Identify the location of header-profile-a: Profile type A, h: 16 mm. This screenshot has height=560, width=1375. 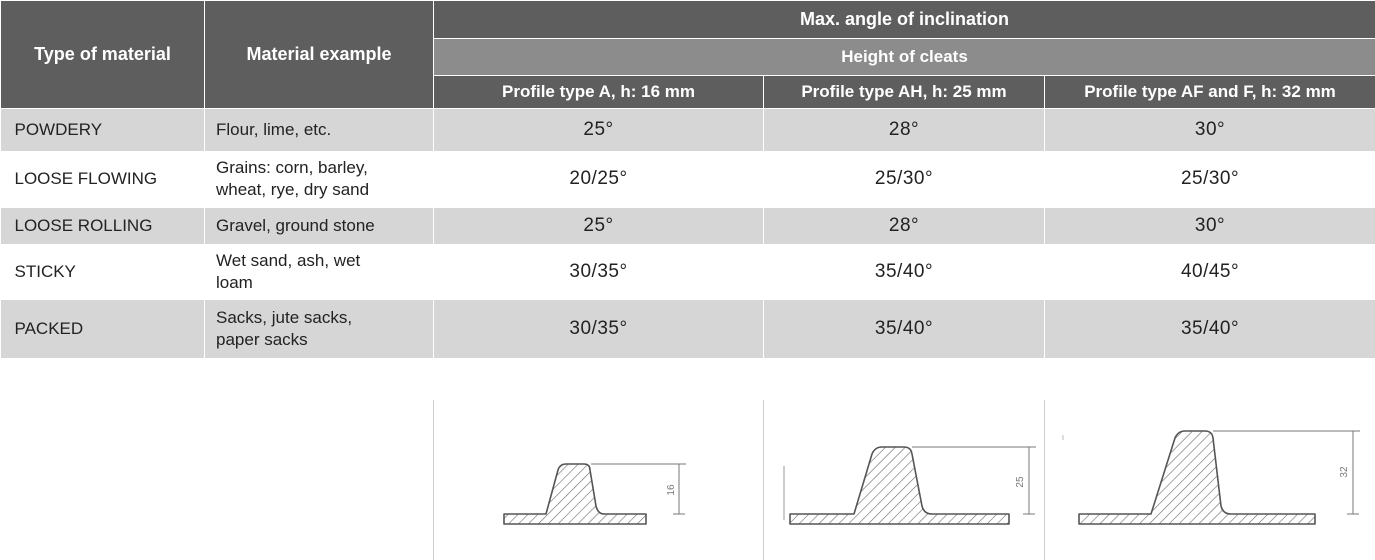
(598, 92).